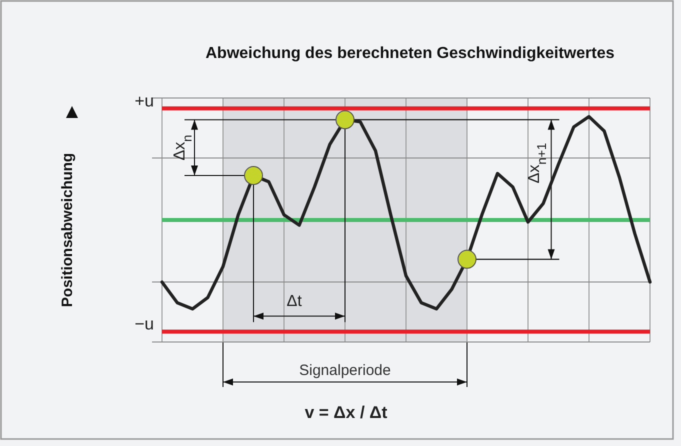  What do you see at coordinates (346, 412) in the screenshot?
I see `text: v = Δx / Δt` at bounding box center [346, 412].